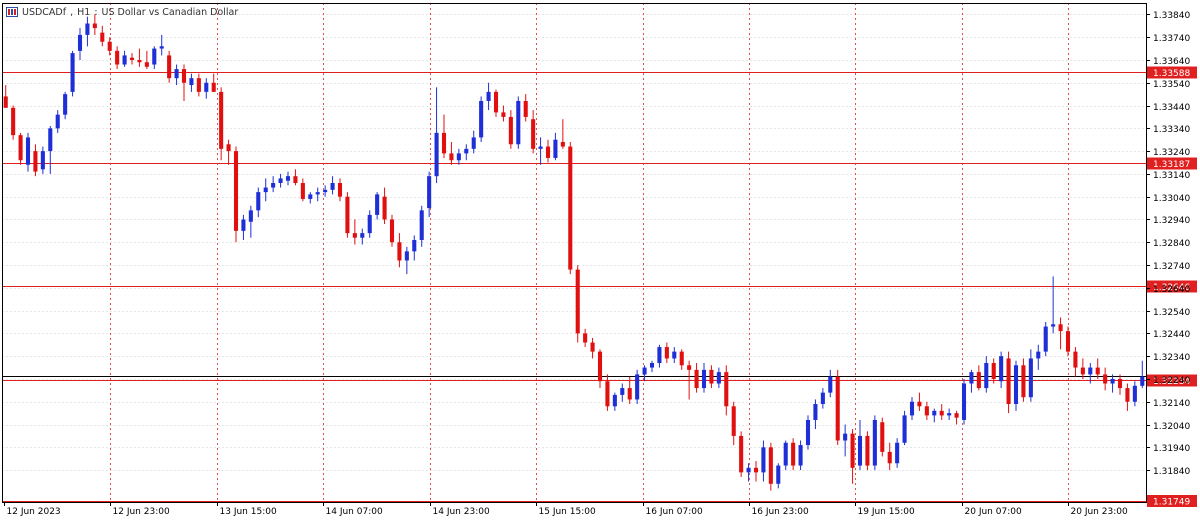 This screenshot has width=1200, height=525. What do you see at coordinates (12, 12) in the screenshot?
I see `chart-menu-icon` at bounding box center [12, 12].